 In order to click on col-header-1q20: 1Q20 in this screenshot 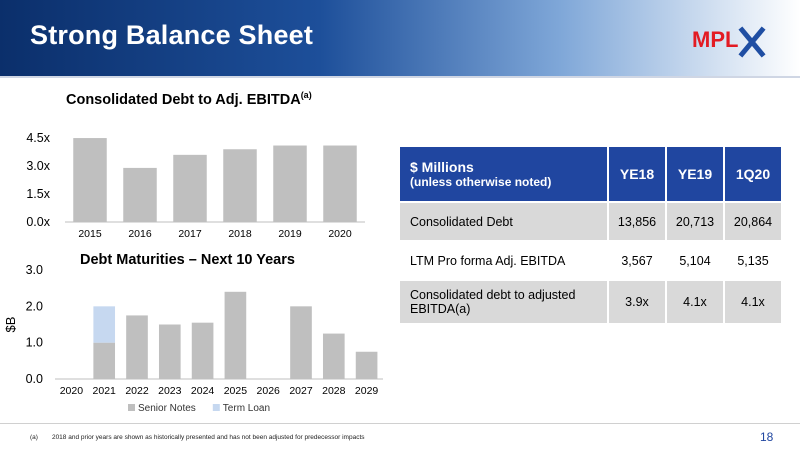, I will do `click(753, 174)`.